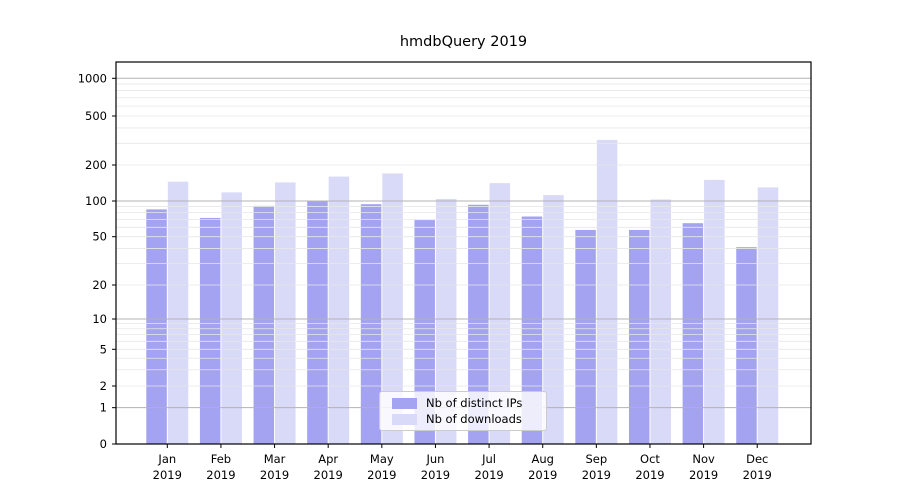  What do you see at coordinates (532, 330) in the screenshot?
I see `bar-distinct-ips-aug` at bounding box center [532, 330].